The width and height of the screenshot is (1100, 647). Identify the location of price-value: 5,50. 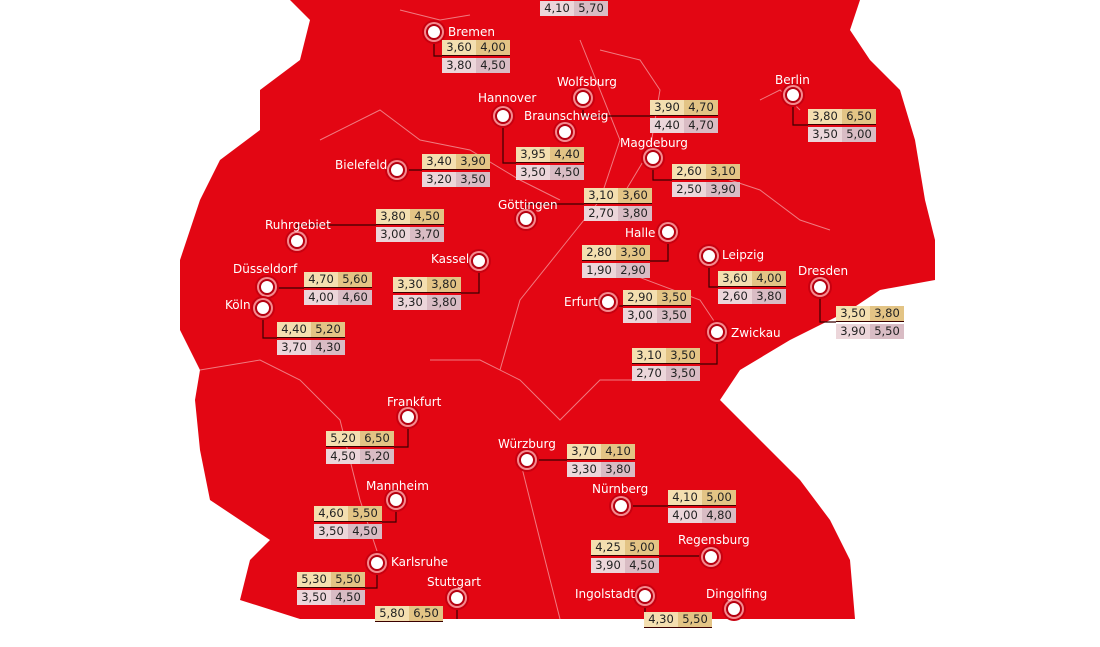
(887, 331).